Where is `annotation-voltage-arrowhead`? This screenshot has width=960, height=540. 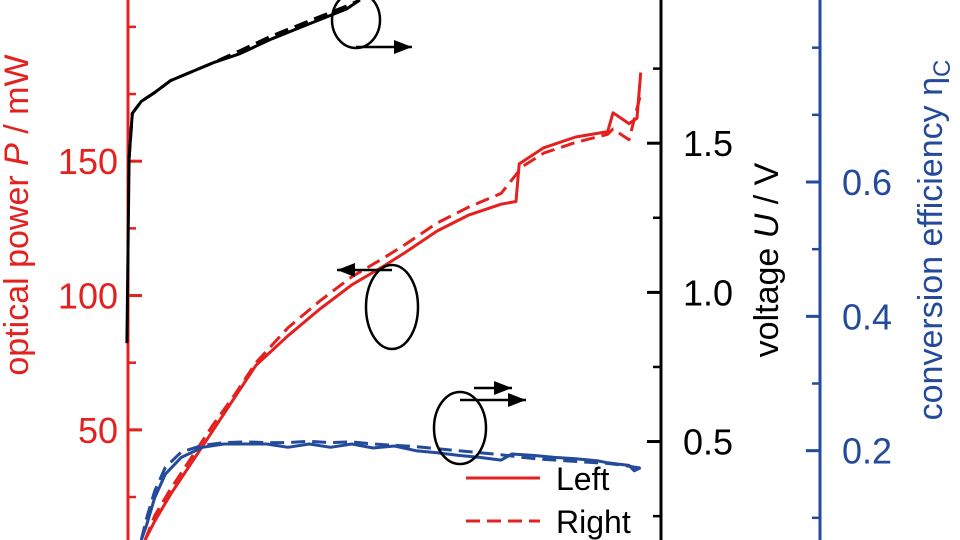 annotation-voltage-arrowhead is located at coordinates (403, 47).